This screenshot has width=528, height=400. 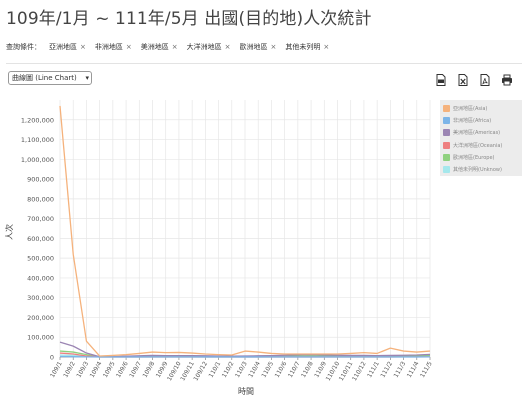 I want to click on x-tick-label: 111/5, so click(x=426, y=369).